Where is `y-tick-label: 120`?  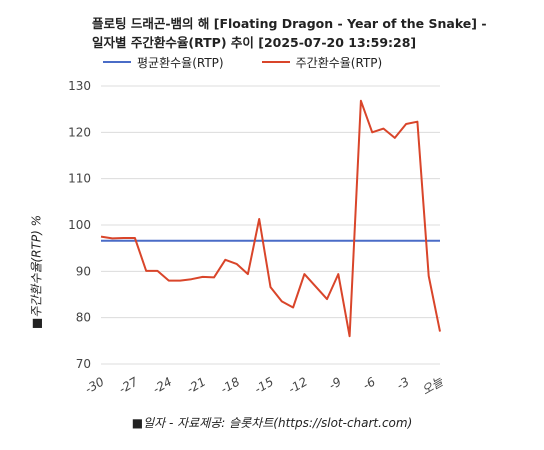
y-tick-label: 120 is located at coordinates (79, 132).